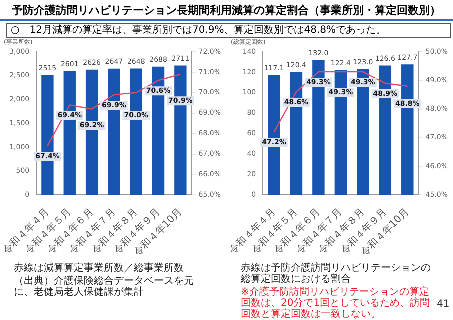 The image size is (453, 320). I want to click on text: 赤線は減算算定事業所数／総事業所数, so click(99, 268).